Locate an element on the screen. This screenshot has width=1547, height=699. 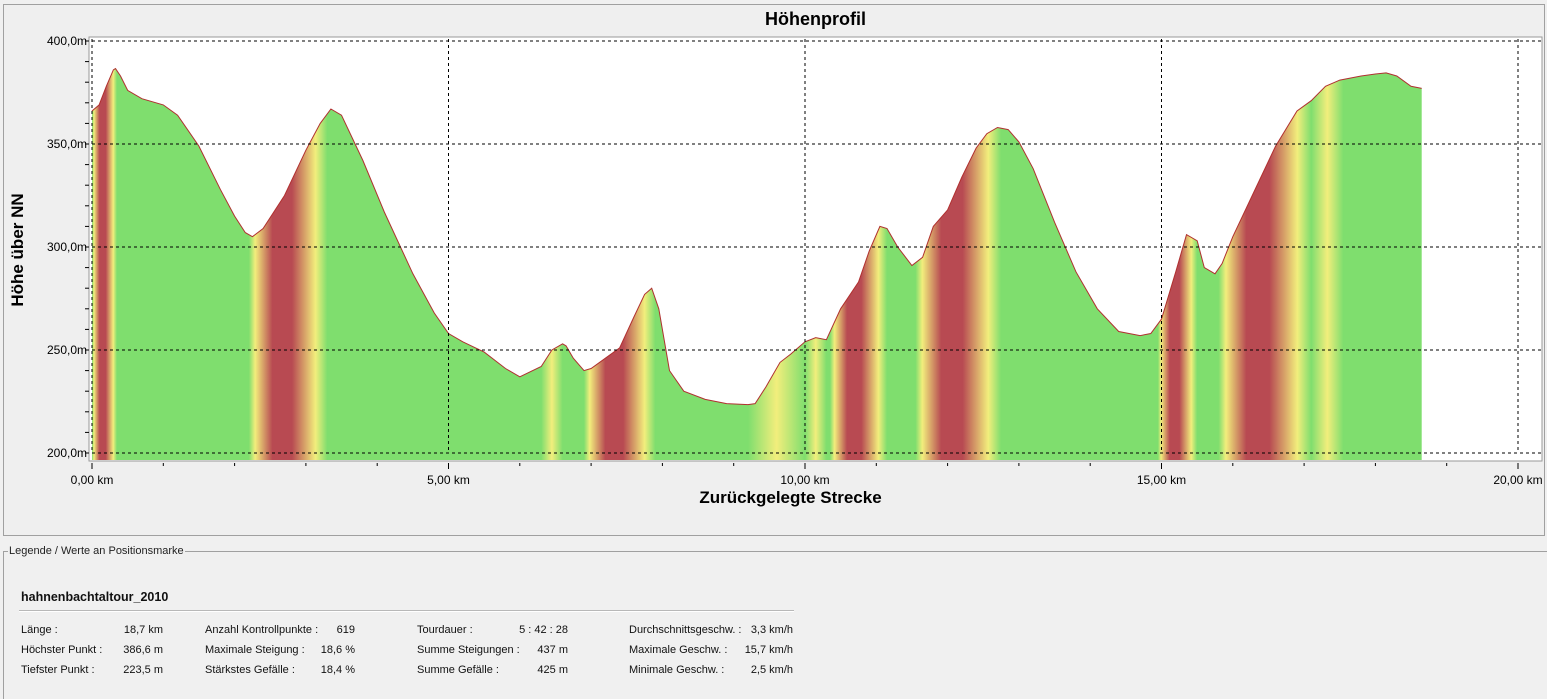
x-tick-label: 5,00 km is located at coordinates (448, 480).